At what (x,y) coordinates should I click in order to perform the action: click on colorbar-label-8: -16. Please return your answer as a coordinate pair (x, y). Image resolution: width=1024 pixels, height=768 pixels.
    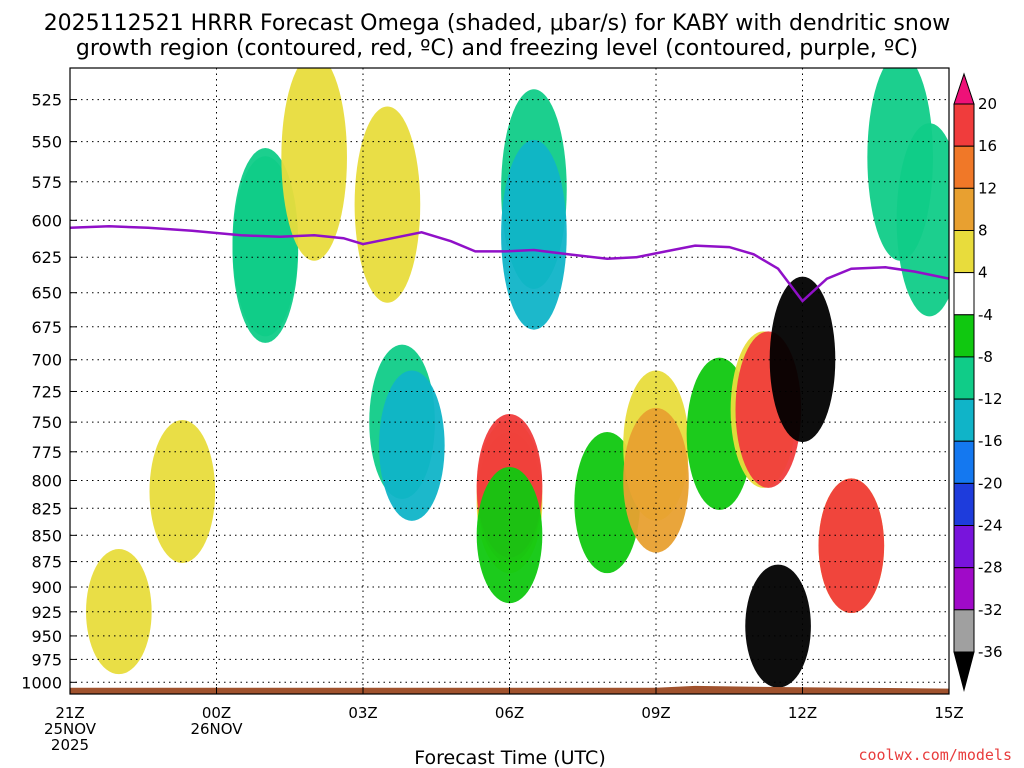
    Looking at the image, I should click on (990, 441).